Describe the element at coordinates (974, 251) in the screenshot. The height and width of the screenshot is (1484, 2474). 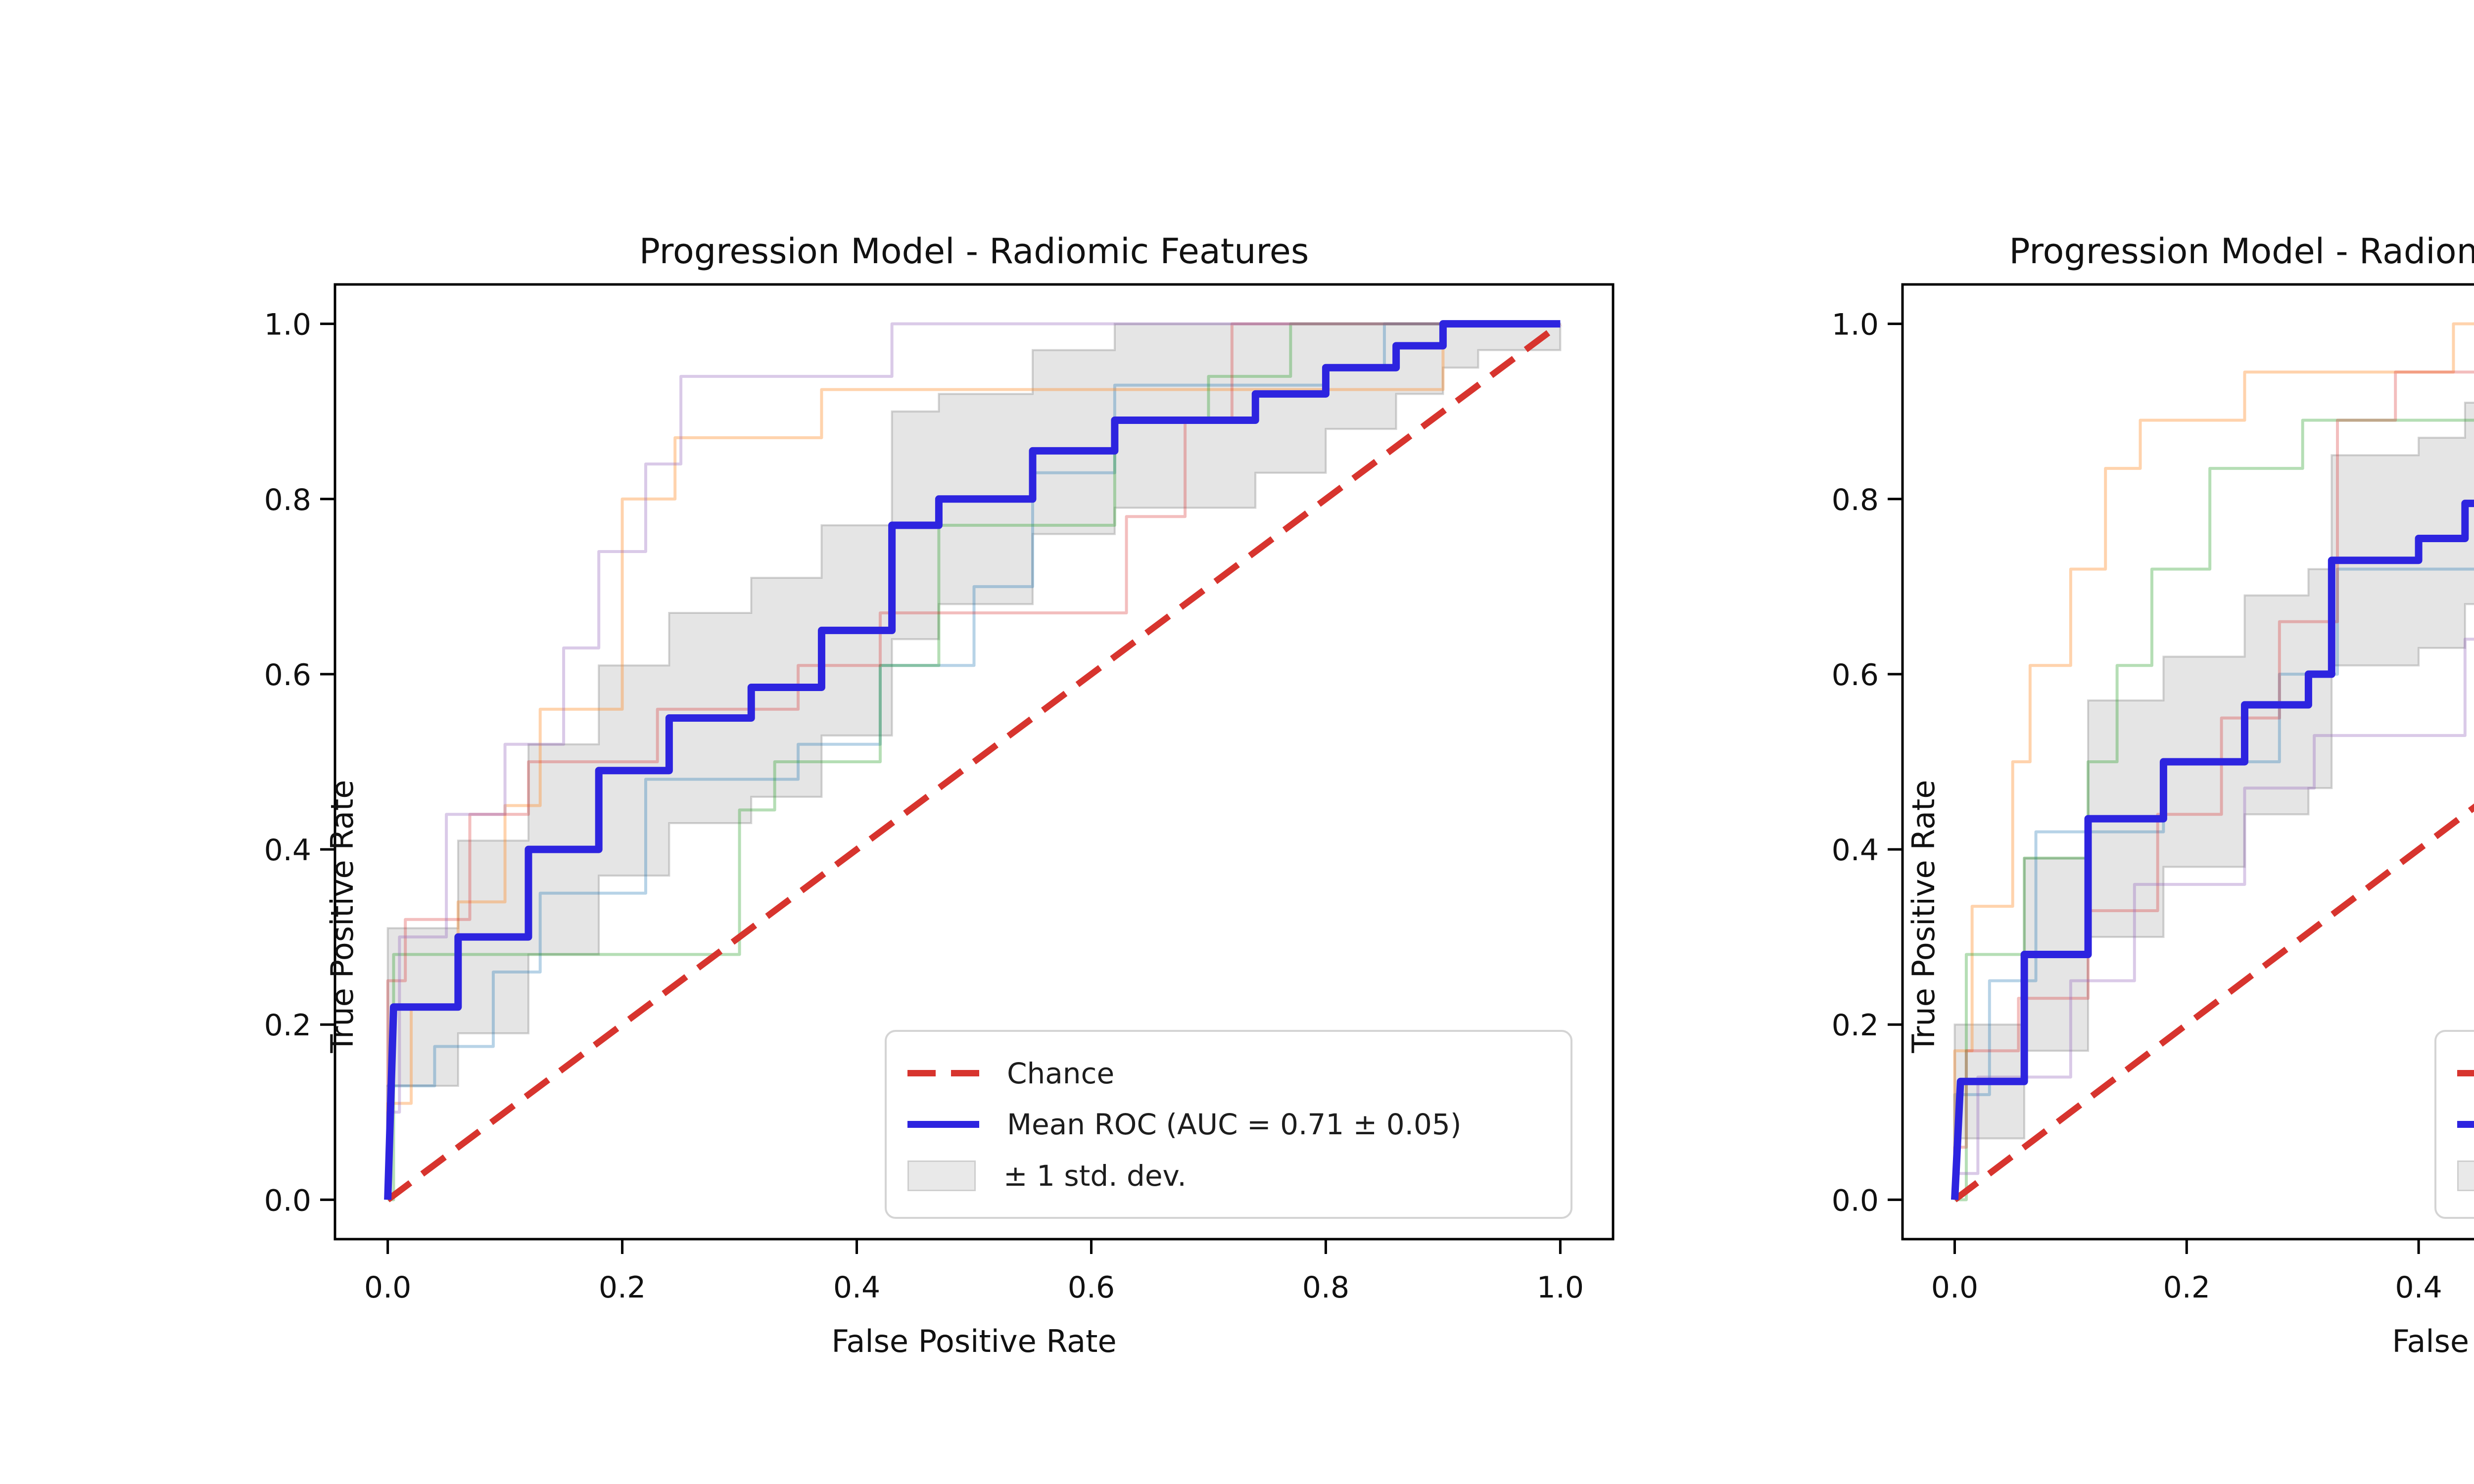
I see `plot-title-left: Progression Model - Radiomic Features` at that location.